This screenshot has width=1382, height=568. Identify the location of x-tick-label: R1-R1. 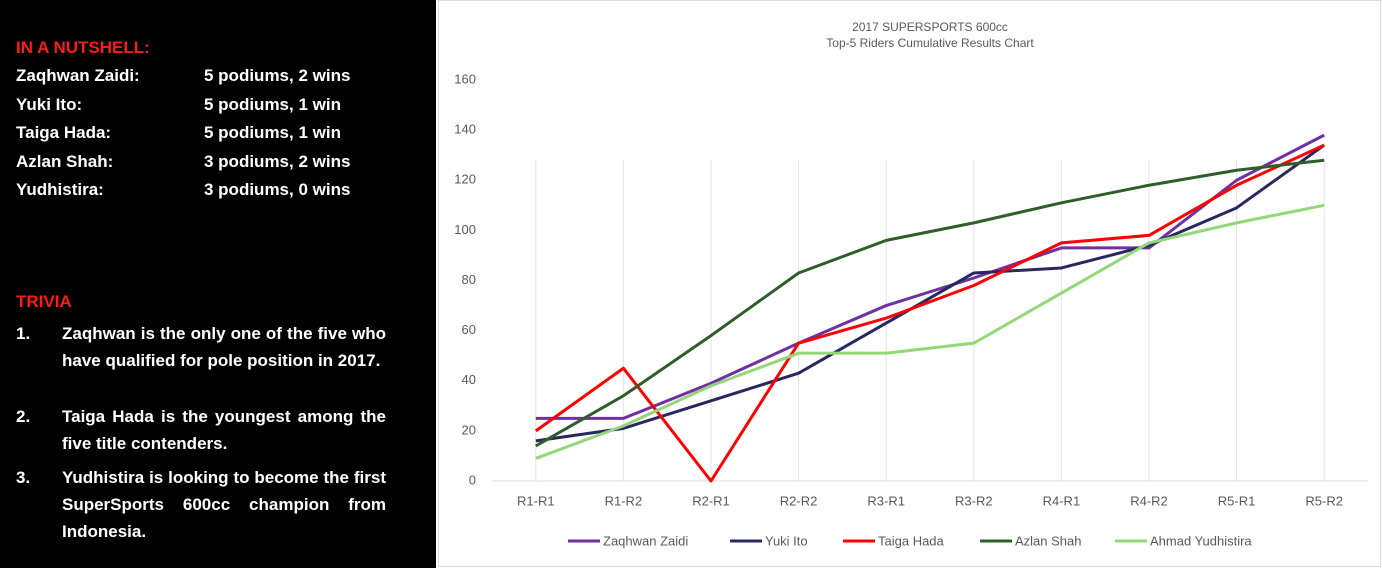
(536, 500).